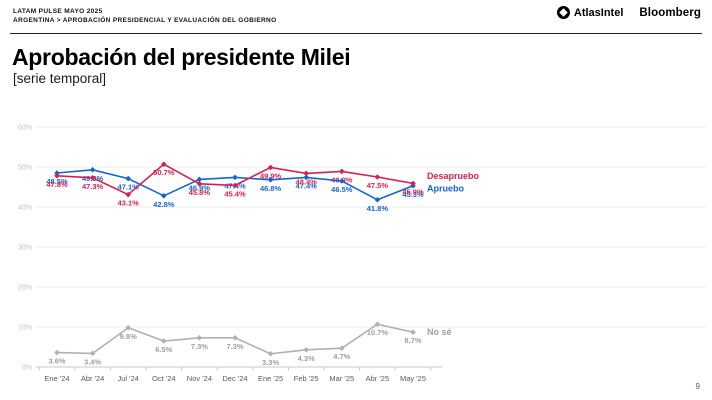  Describe the element at coordinates (235, 339) in the screenshot. I see `series-no-se-line` at that location.